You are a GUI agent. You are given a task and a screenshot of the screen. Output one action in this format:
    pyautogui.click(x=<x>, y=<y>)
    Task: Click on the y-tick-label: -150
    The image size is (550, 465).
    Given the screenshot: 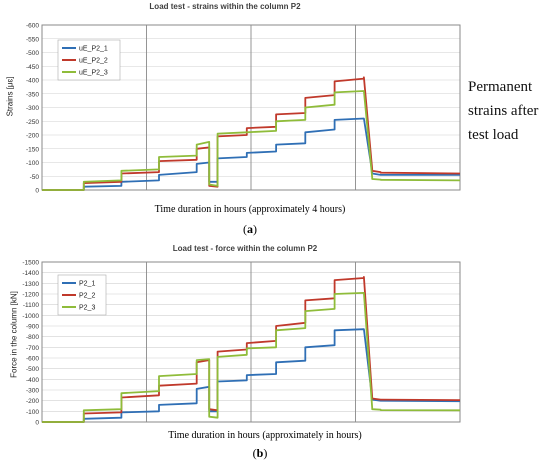 What is the action you would take?
    pyautogui.click(x=32, y=149)
    